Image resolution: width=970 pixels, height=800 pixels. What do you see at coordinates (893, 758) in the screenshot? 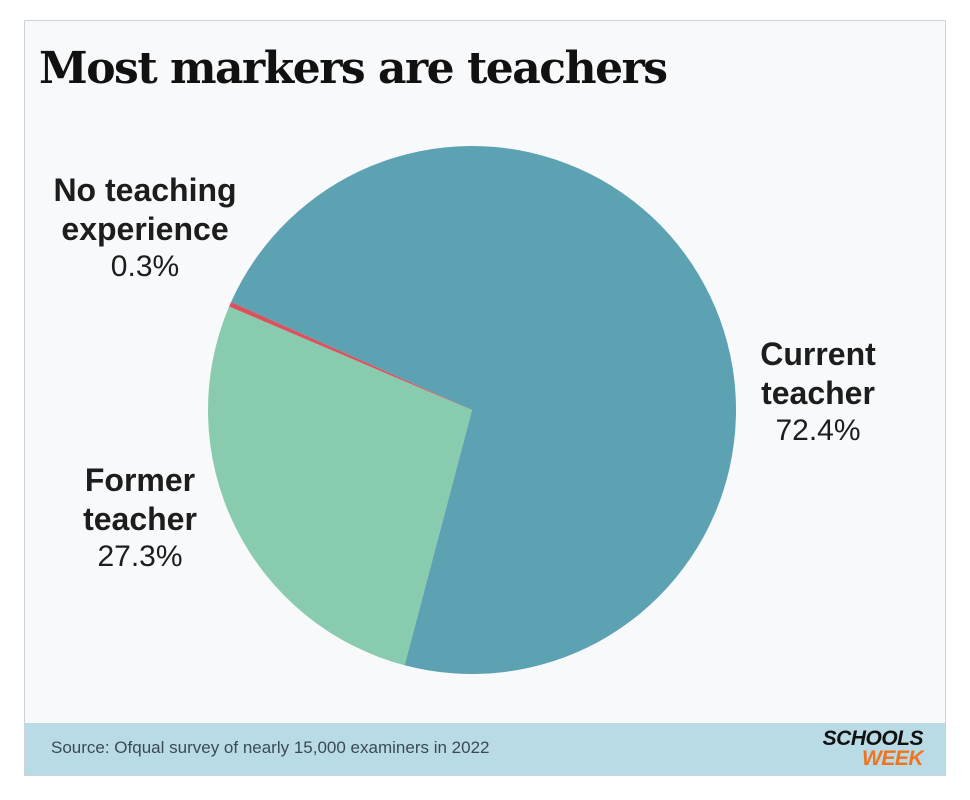
I see `logo-line2: WEEK` at bounding box center [893, 758].